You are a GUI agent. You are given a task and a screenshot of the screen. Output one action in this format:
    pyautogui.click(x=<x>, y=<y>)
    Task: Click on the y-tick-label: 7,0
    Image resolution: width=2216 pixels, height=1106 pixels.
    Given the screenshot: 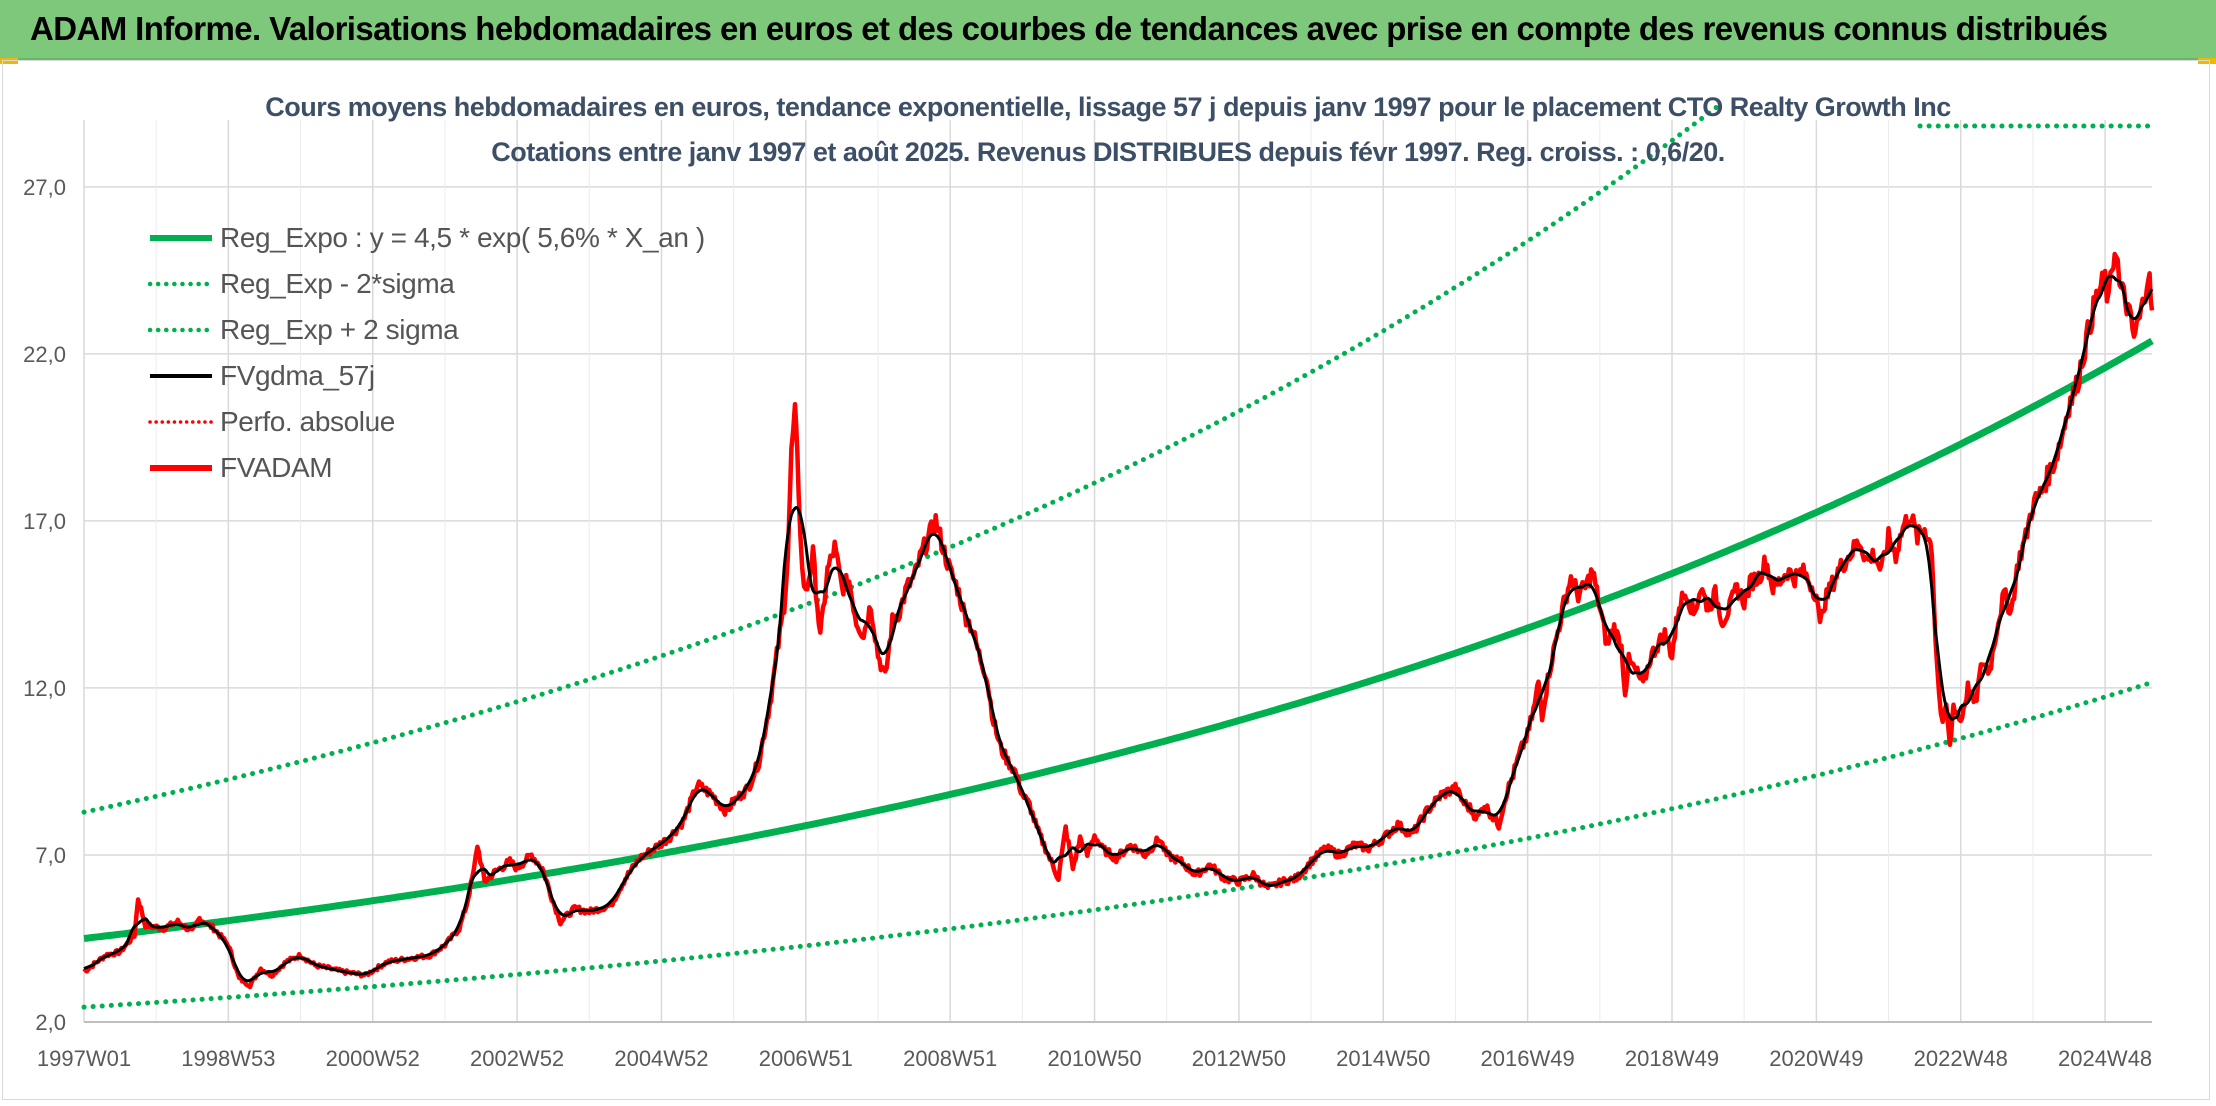 What is the action you would take?
    pyautogui.click(x=50, y=855)
    